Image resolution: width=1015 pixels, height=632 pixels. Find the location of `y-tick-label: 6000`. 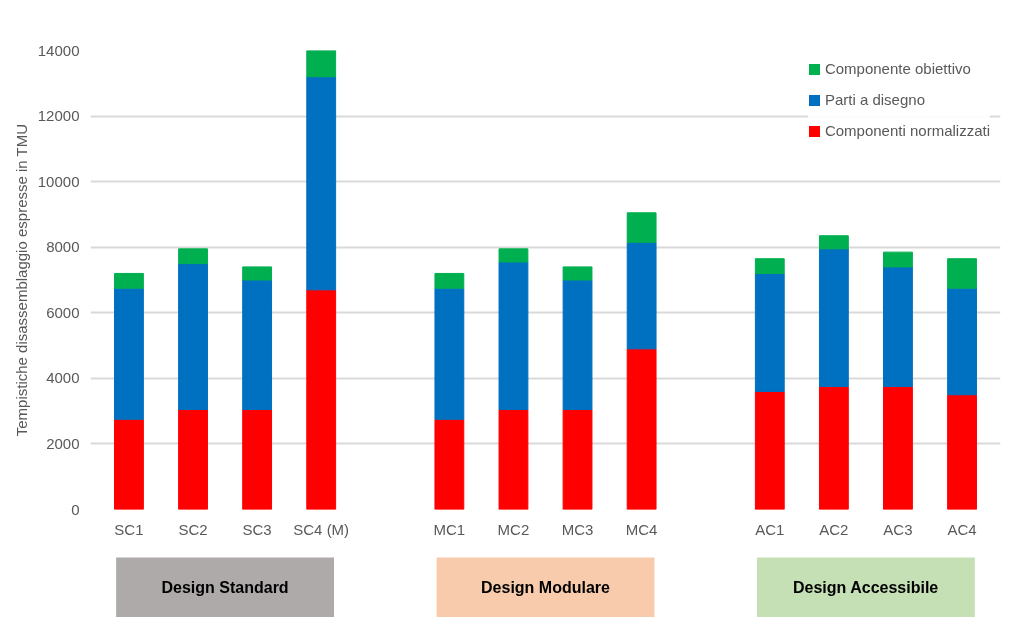

y-tick-label: 6000 is located at coordinates (63, 312).